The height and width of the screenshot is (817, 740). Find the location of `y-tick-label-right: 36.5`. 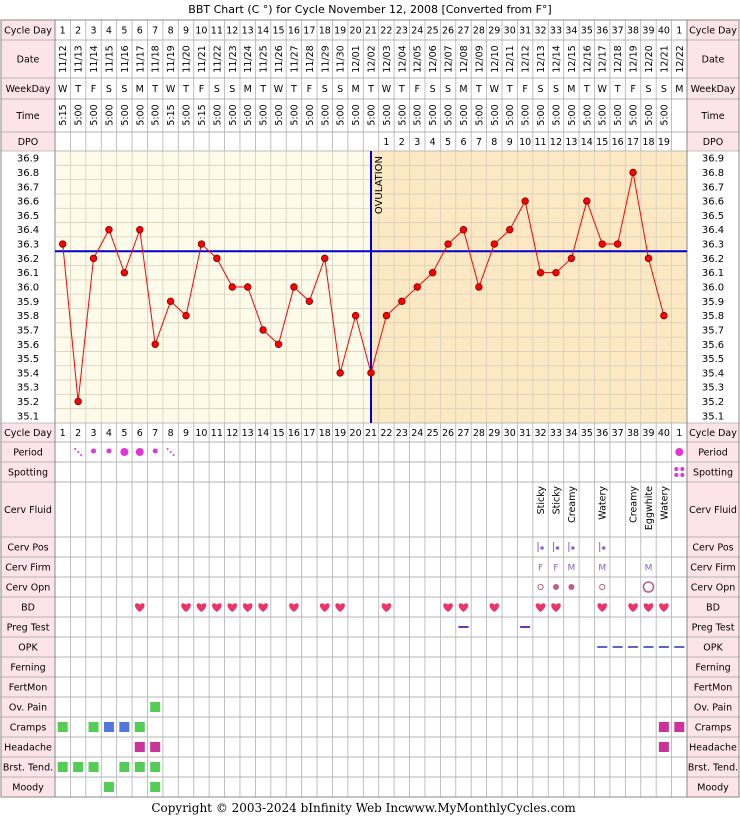

y-tick-label-right: 36.5 is located at coordinates (713, 216).